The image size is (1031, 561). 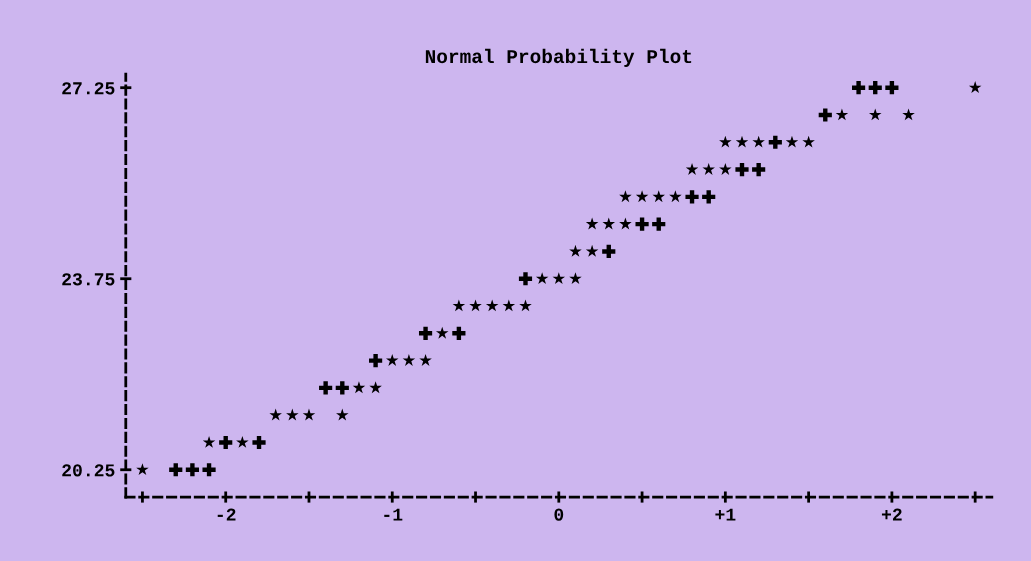 What do you see at coordinates (88, 88) in the screenshot?
I see `y-tick-label: 27.25` at bounding box center [88, 88].